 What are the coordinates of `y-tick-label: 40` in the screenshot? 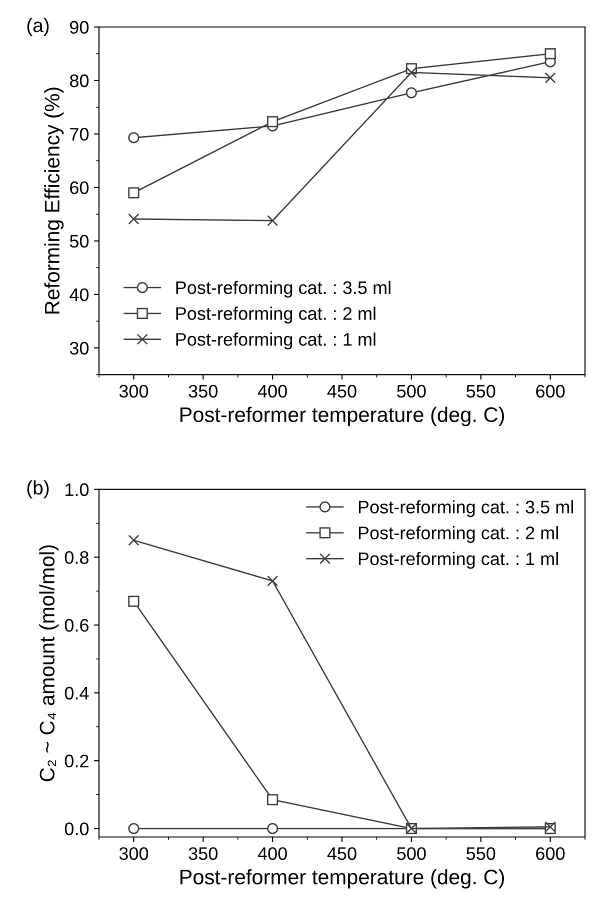 It's located at (79, 295).